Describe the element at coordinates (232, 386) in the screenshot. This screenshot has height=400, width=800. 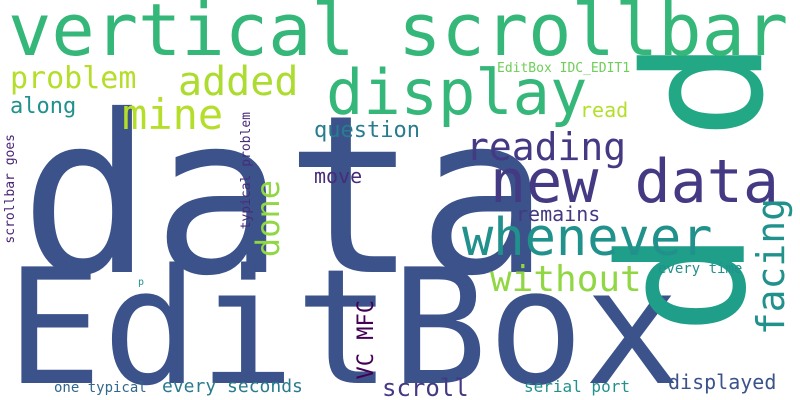
I see `word-every-seconds: every seconds` at that location.